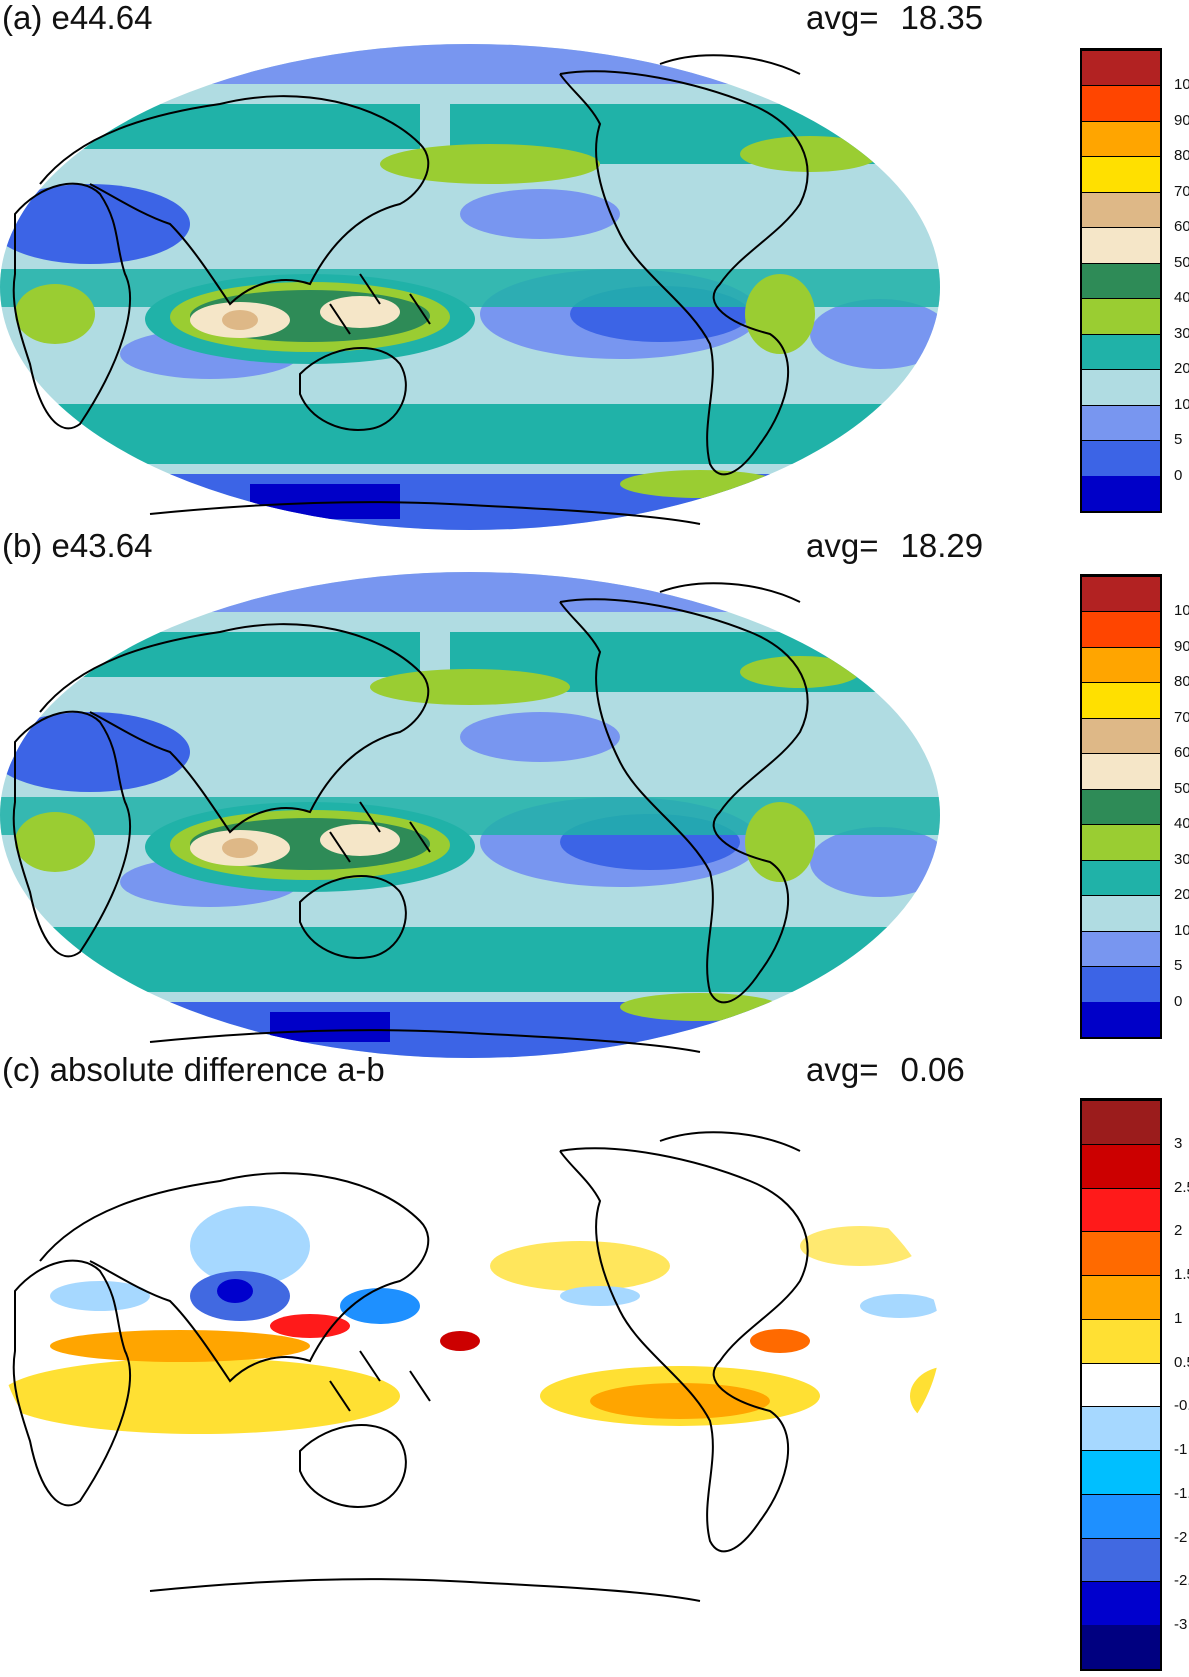 The height and width of the screenshot is (1677, 1189). I want to click on panel-title: (a) e44.64, so click(77, 18).